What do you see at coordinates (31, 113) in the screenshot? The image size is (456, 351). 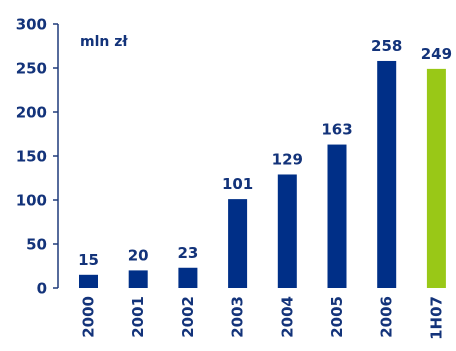 I see `y-tick-label: 200` at bounding box center [31, 113].